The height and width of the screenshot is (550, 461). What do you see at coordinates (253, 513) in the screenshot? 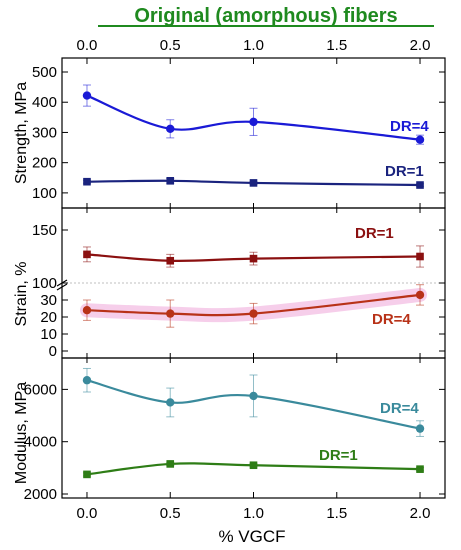
I see `x-tick-label: 1.0` at bounding box center [253, 513].